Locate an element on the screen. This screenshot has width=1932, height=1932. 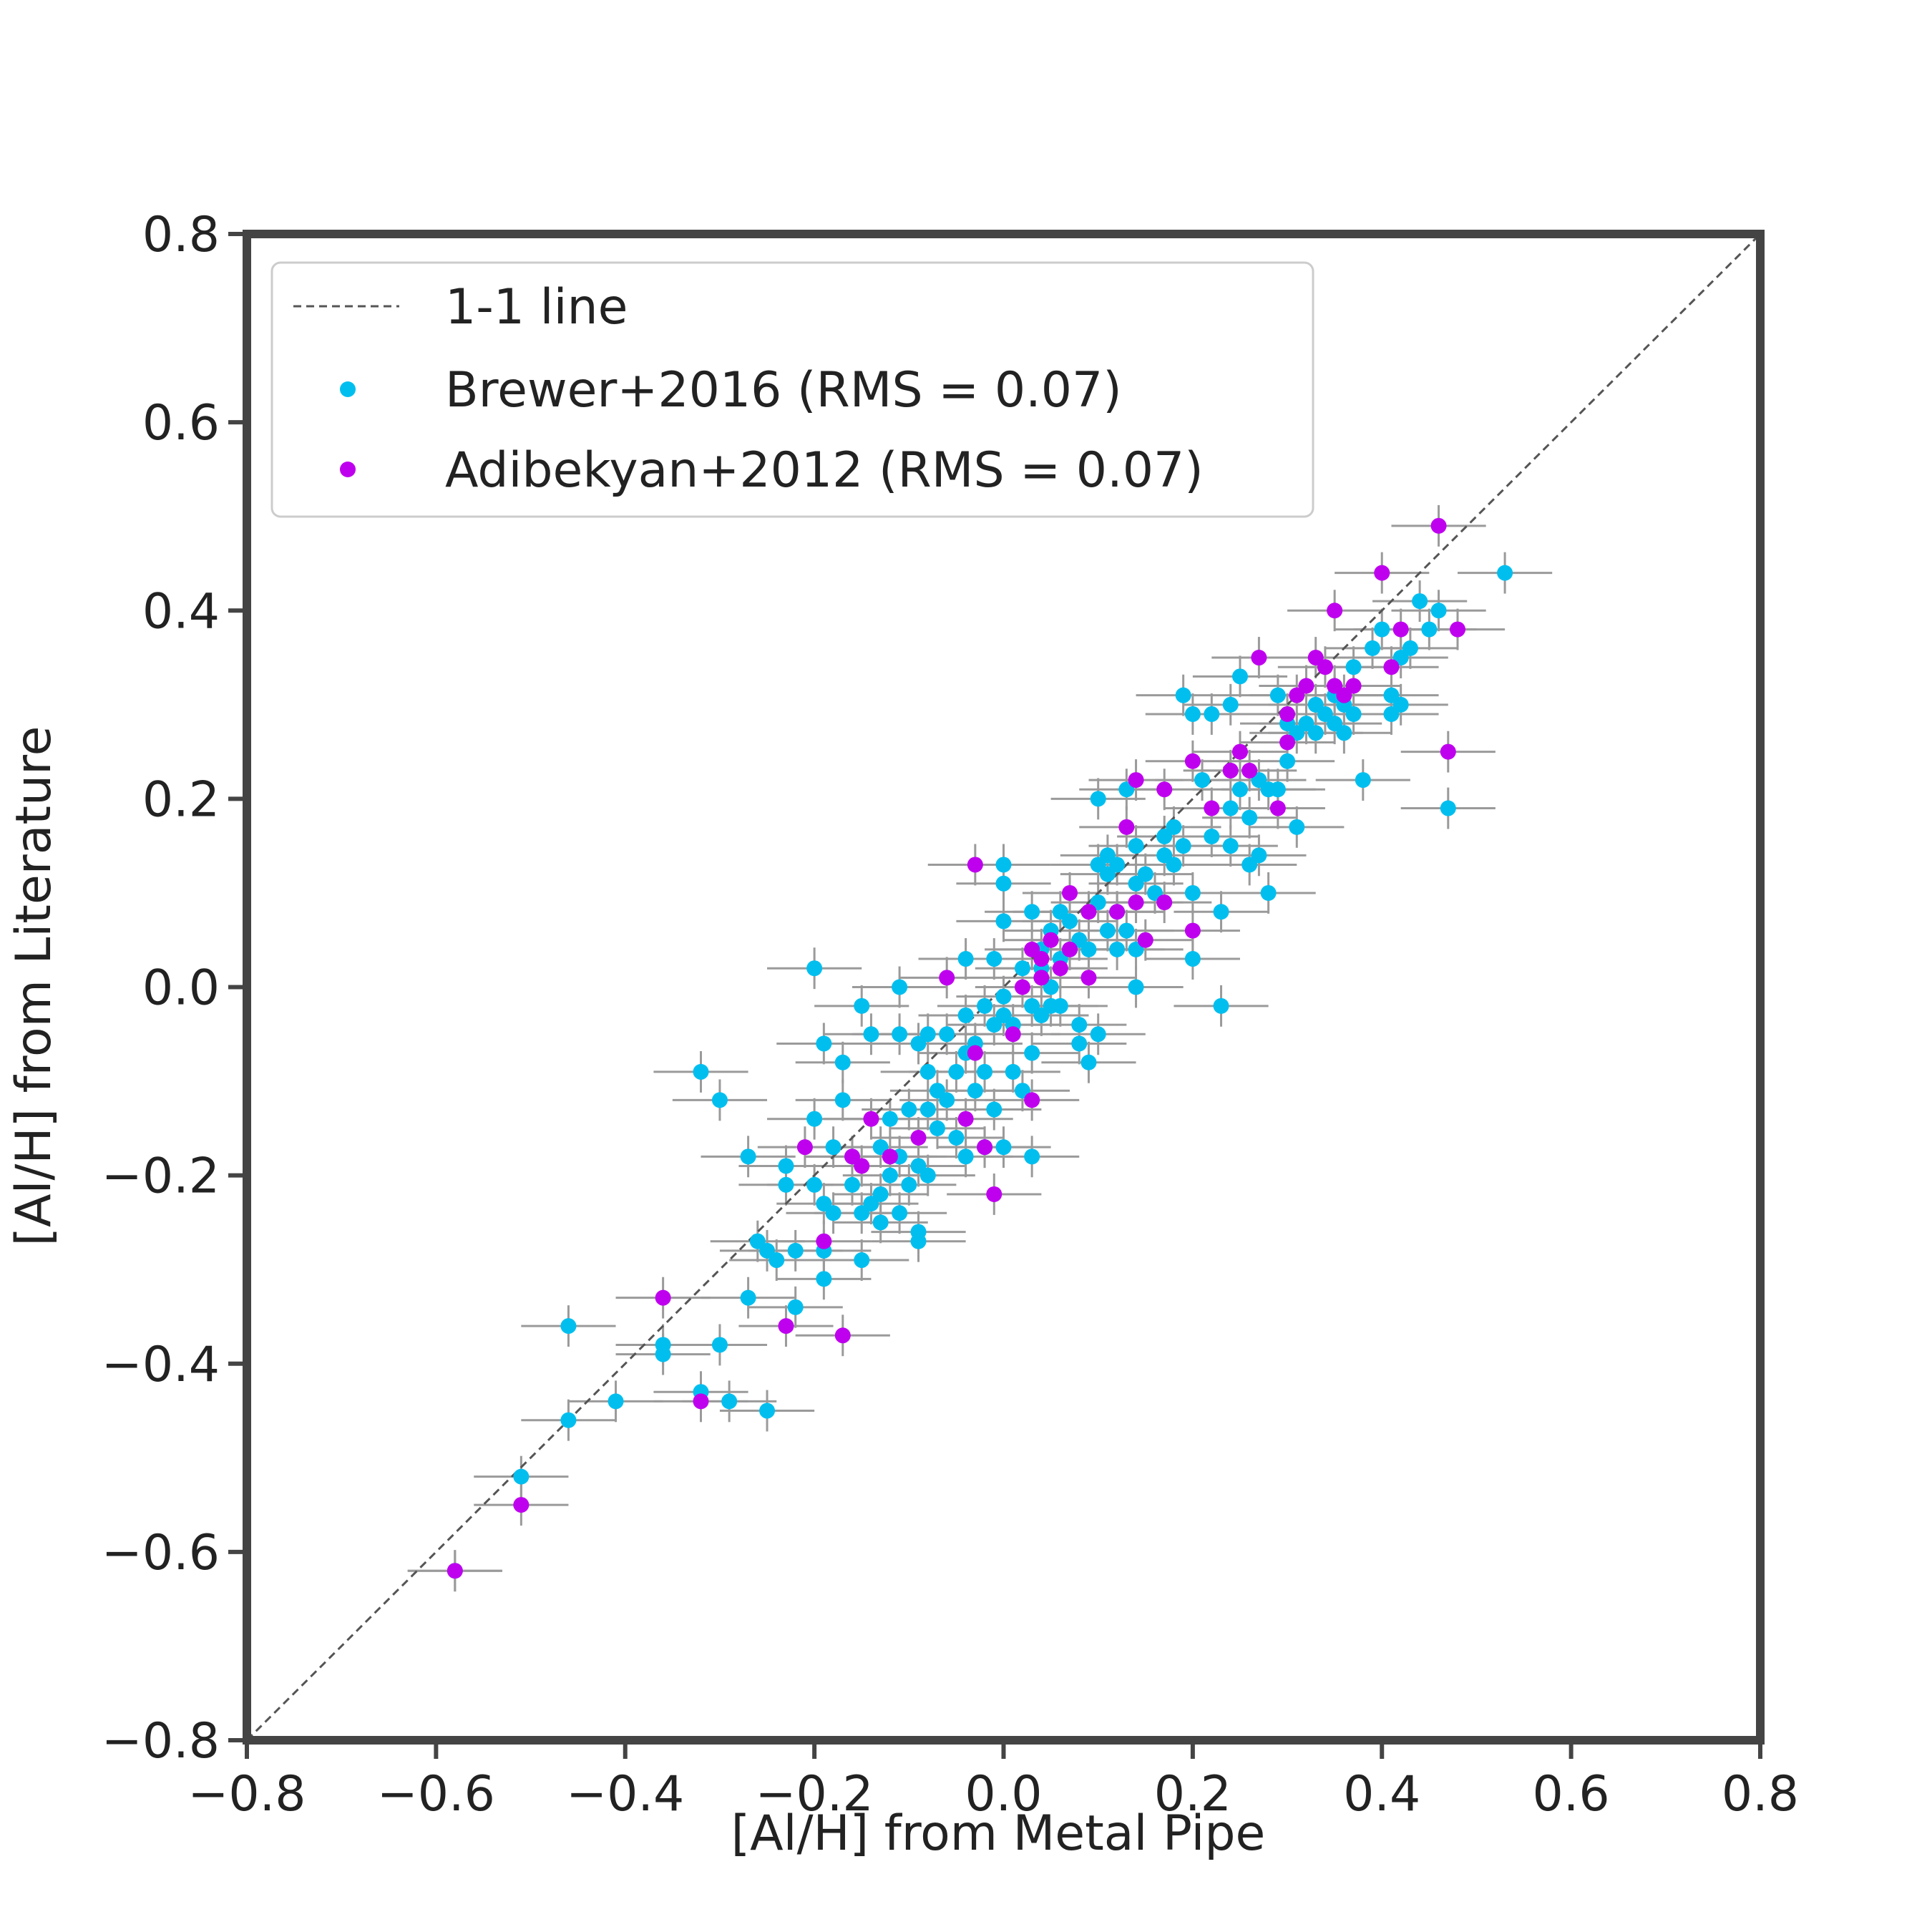
legend-entry-brewer: Brewer+2016 (RMS = 0.07) is located at coordinates (783, 390).